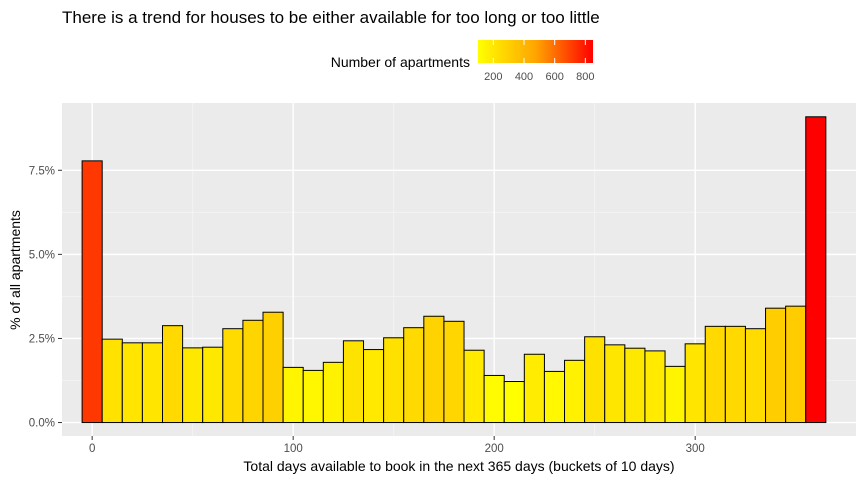 The width and height of the screenshot is (864, 480). I want to click on legend-title: Number of apartments, so click(400, 62).